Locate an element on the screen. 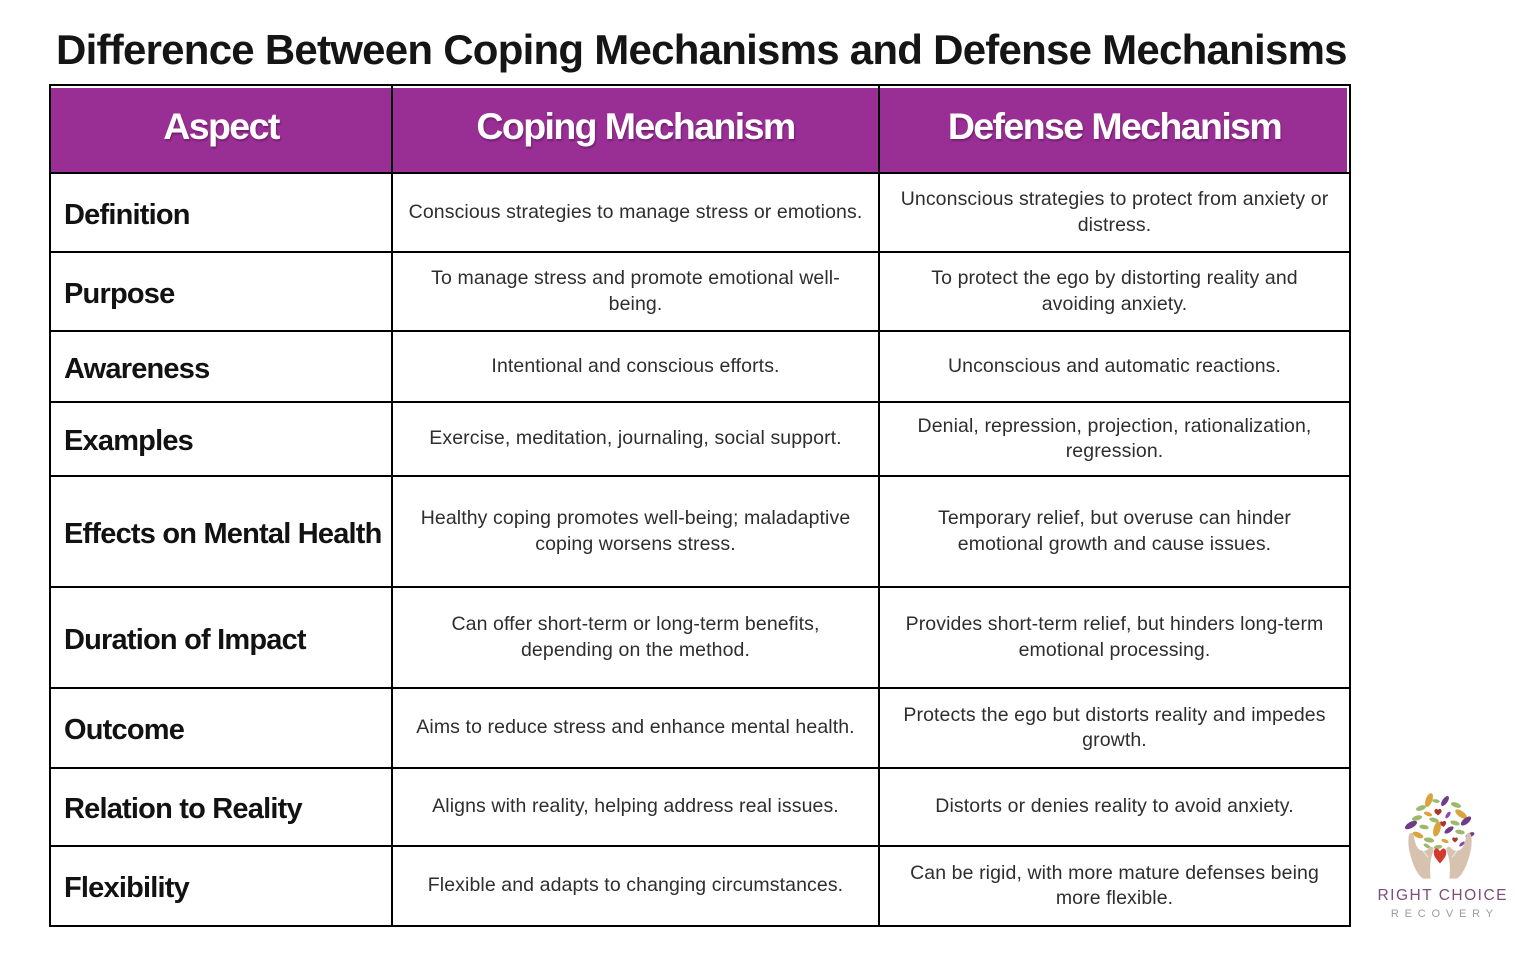  row-label: Examples is located at coordinates (222, 440).